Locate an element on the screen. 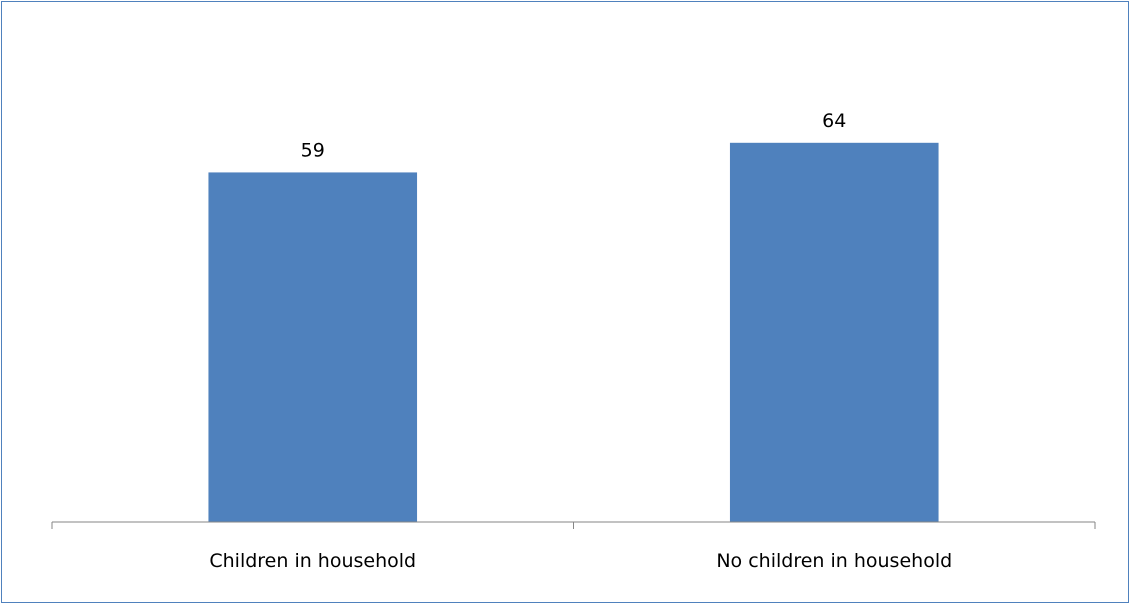 The height and width of the screenshot is (606, 1132). data-label-2: 64 is located at coordinates (834, 121).